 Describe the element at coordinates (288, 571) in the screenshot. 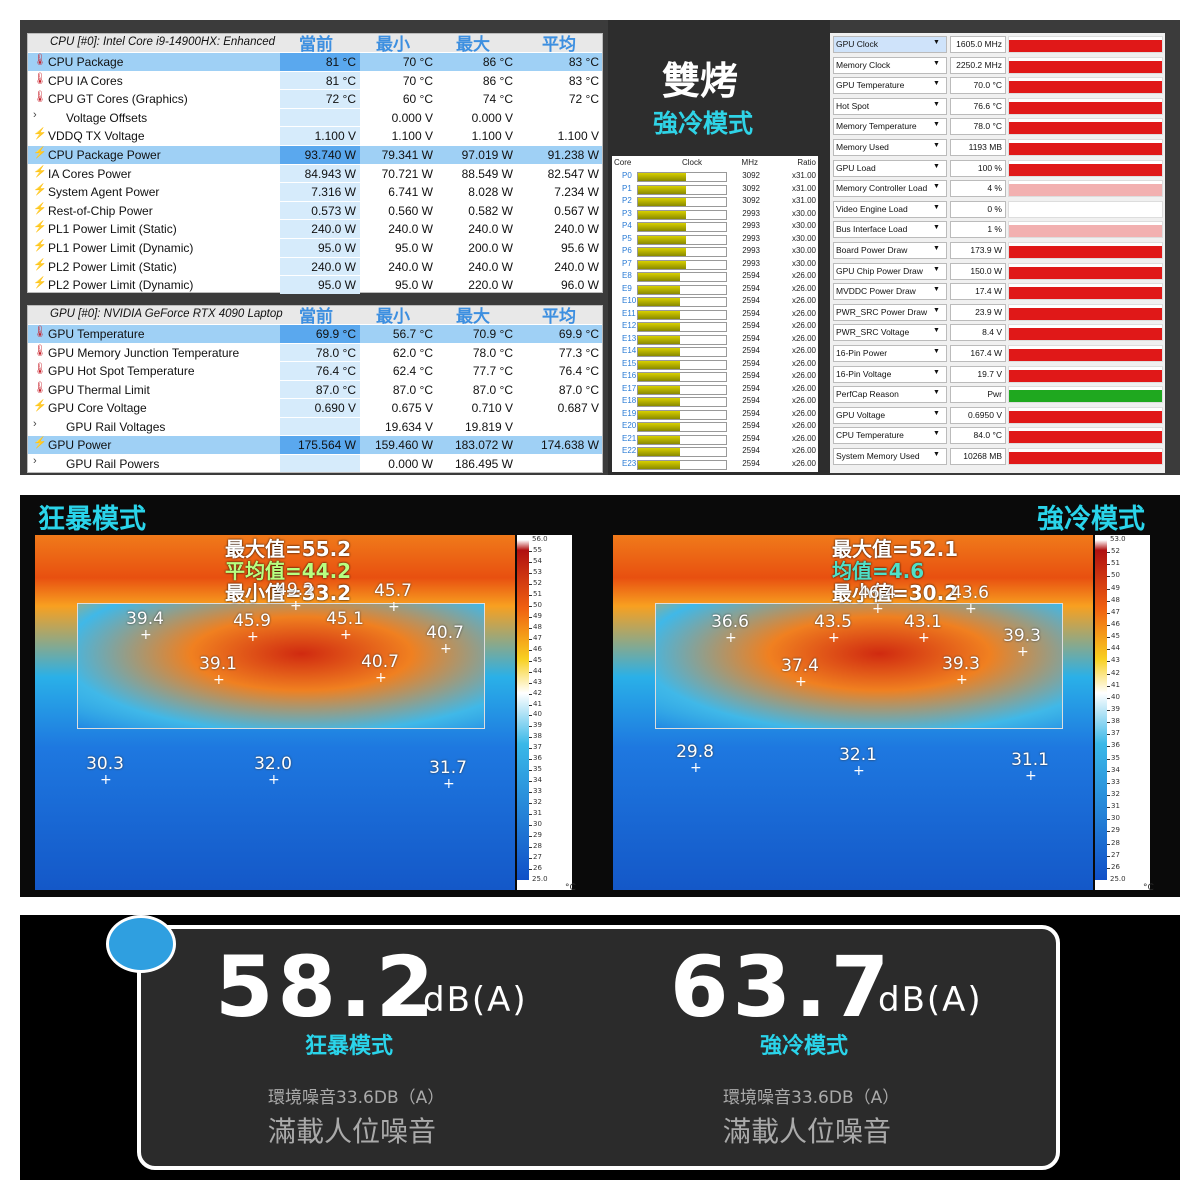

I see `thermal-stat: 平均值=44.2` at that location.